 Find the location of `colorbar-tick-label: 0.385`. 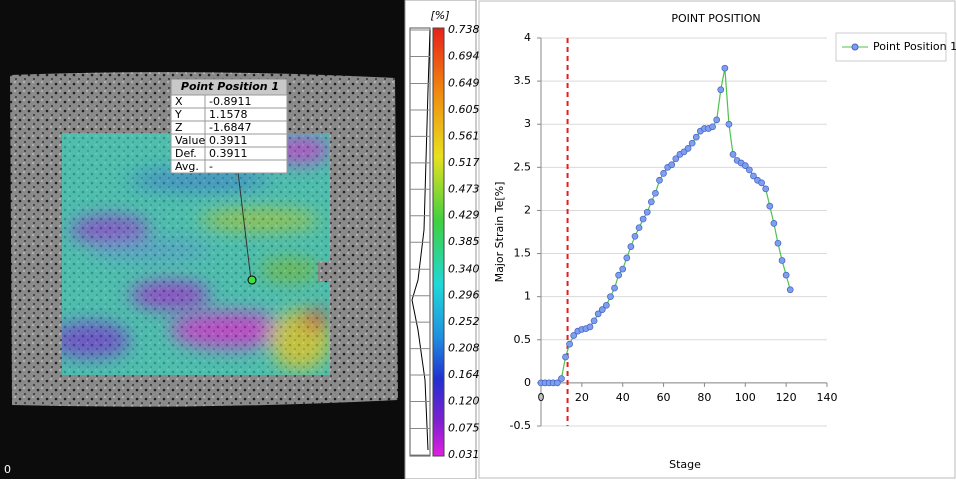

colorbar-tick-label: 0.385 is located at coordinates (464, 241).